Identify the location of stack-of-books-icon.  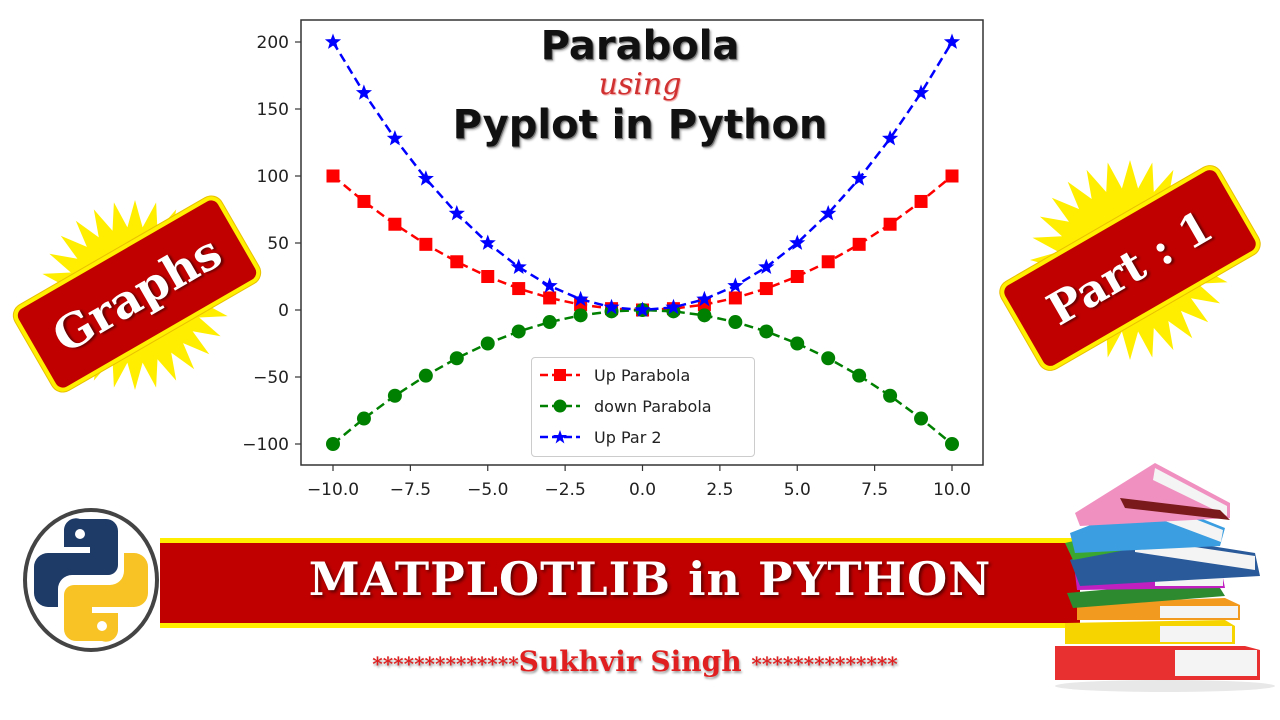
(1165, 577).